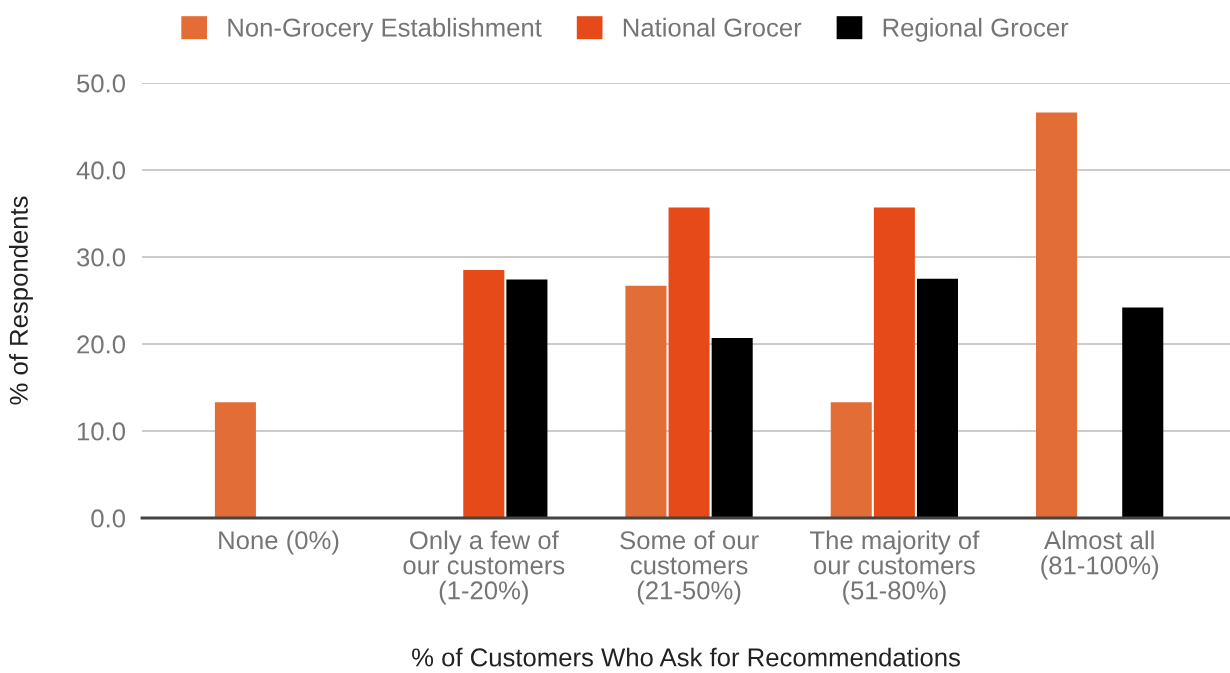 The height and width of the screenshot is (673, 1230). I want to click on x-tick-label: None (0%), so click(279, 542).